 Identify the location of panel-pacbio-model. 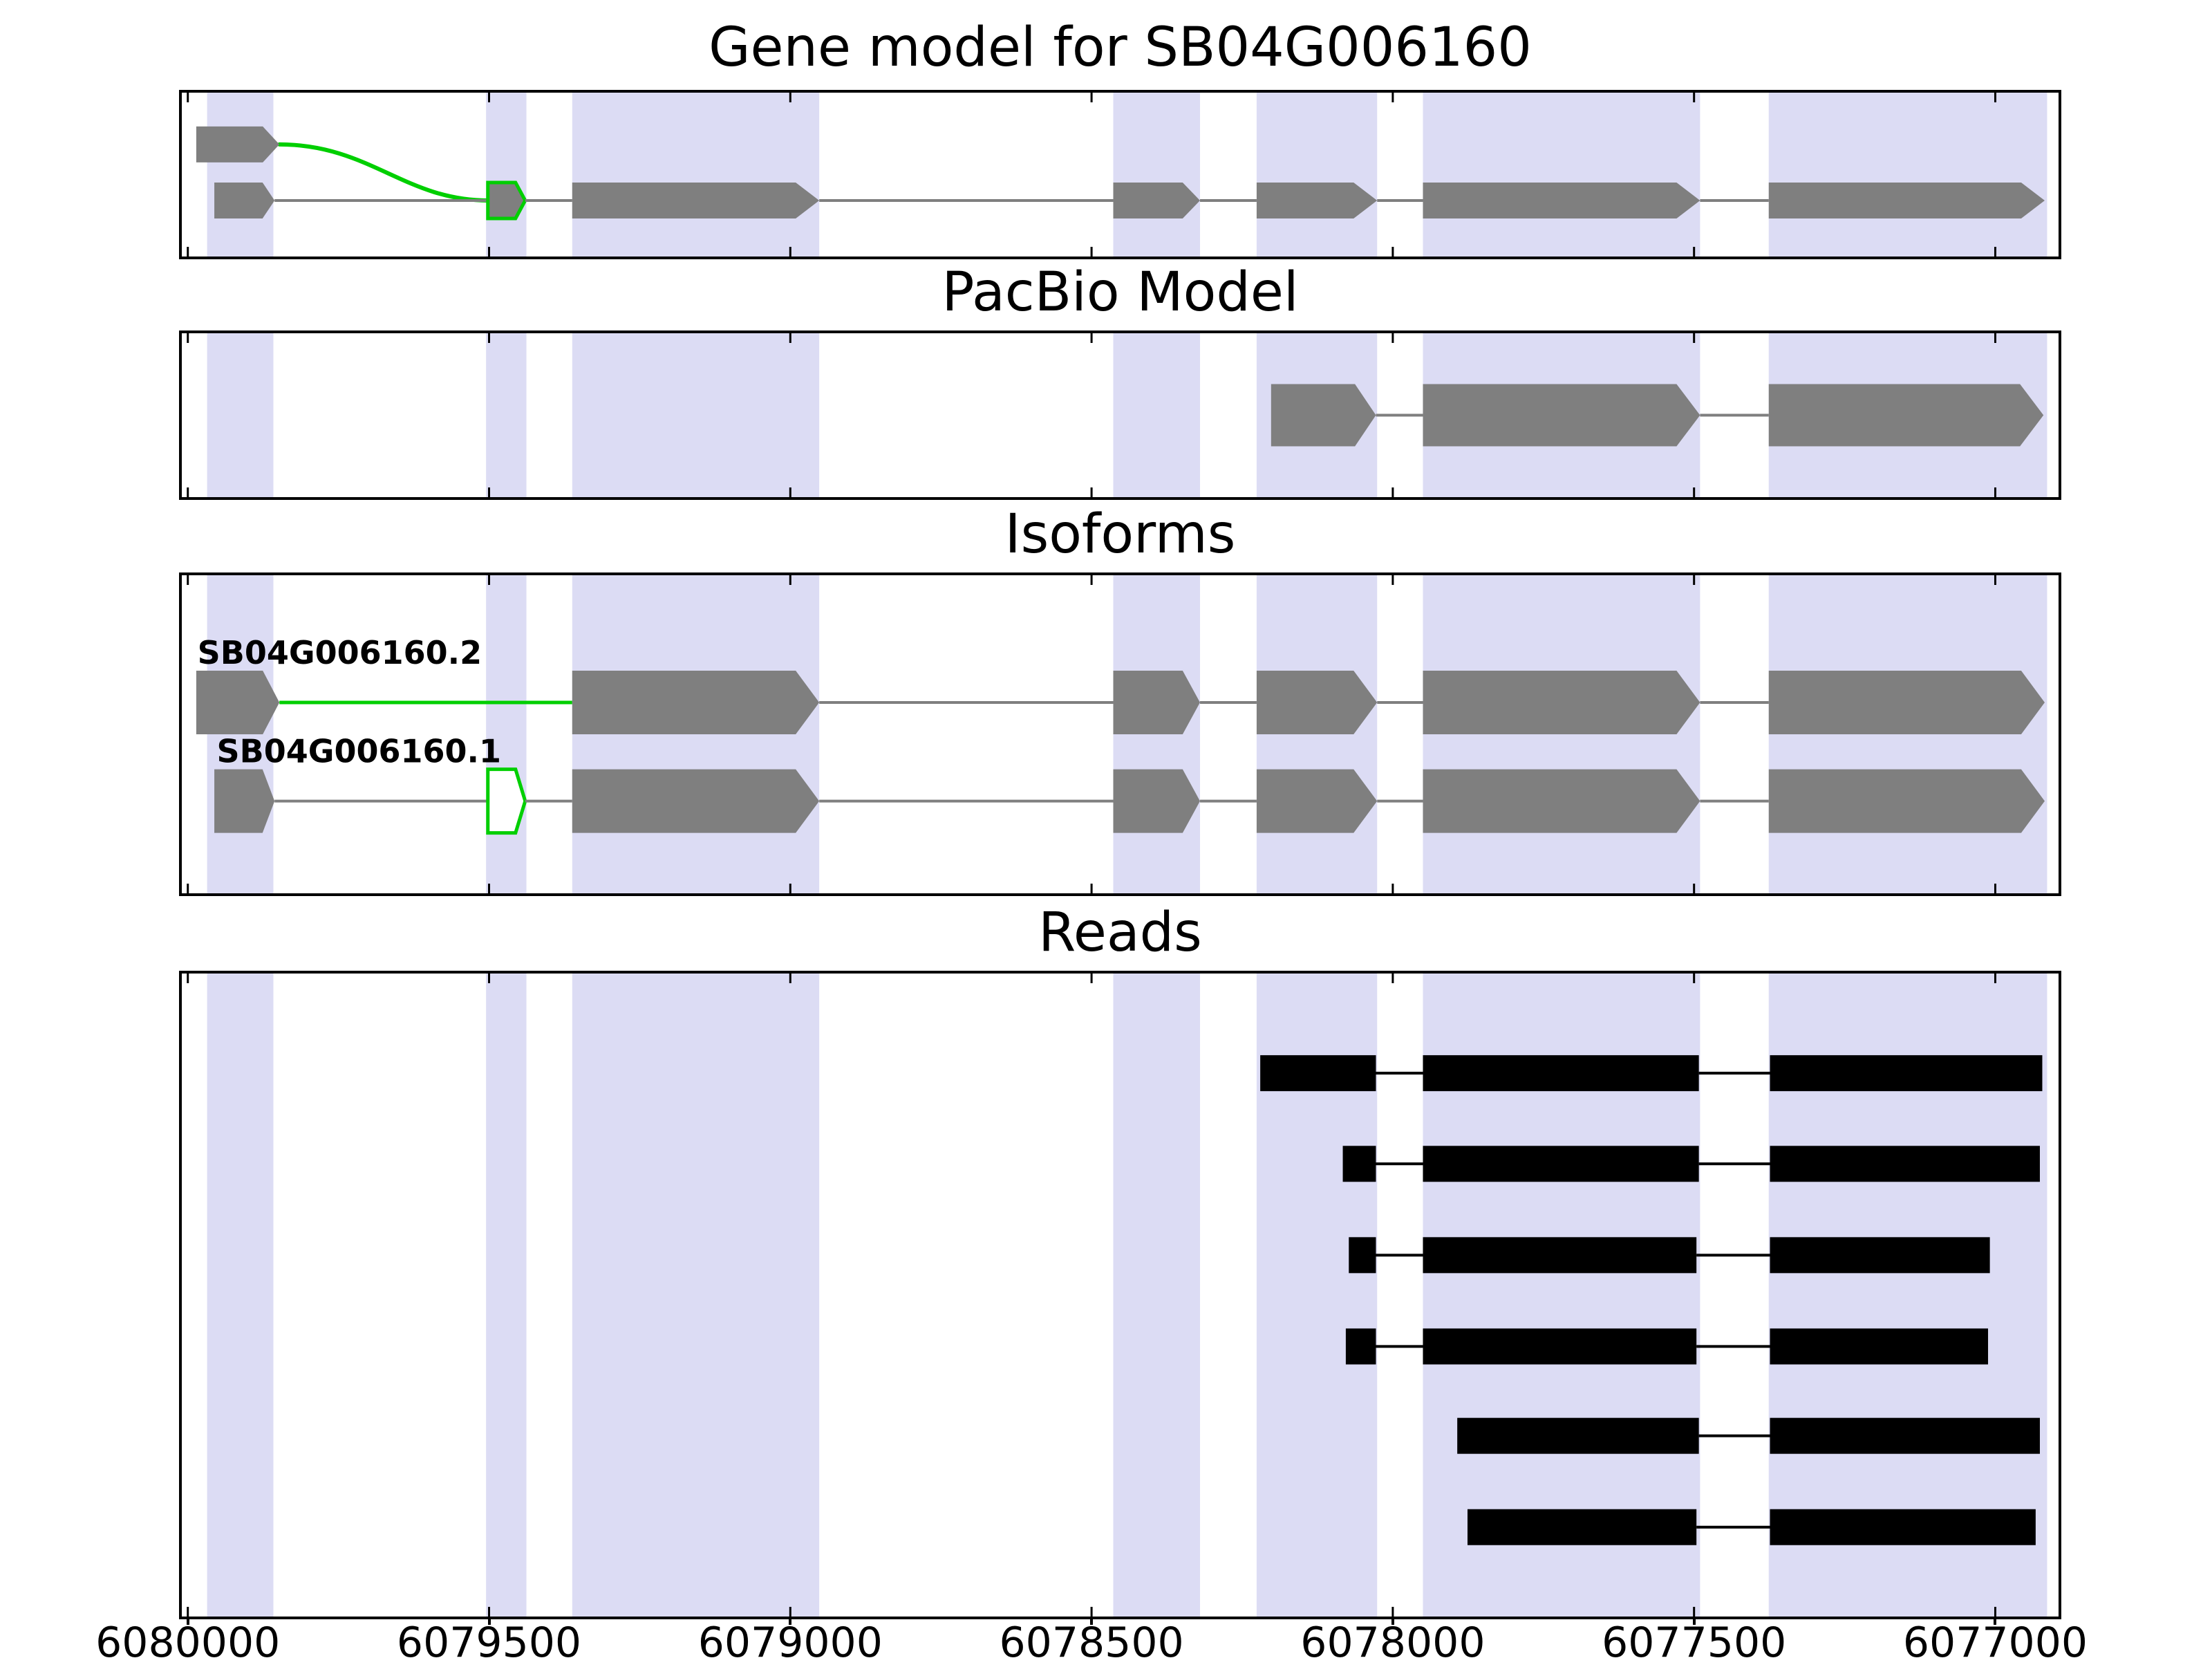
(1120, 415).